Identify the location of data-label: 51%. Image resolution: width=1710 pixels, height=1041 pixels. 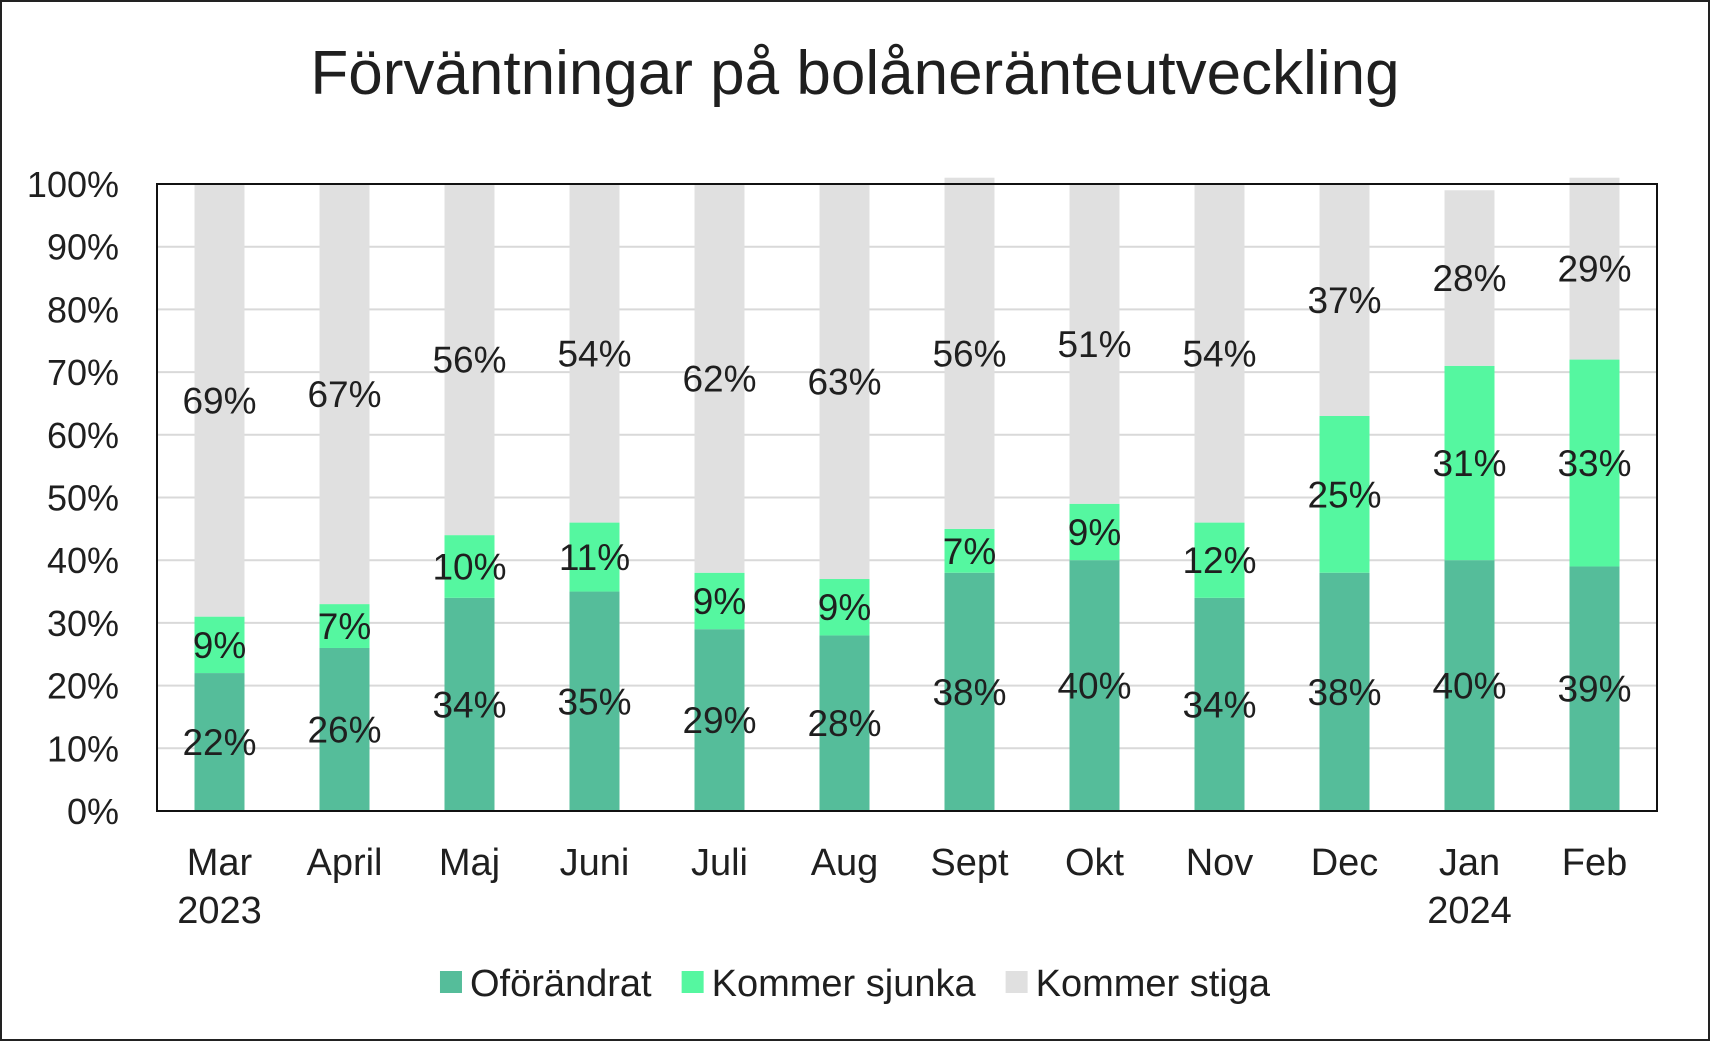
(1094, 344).